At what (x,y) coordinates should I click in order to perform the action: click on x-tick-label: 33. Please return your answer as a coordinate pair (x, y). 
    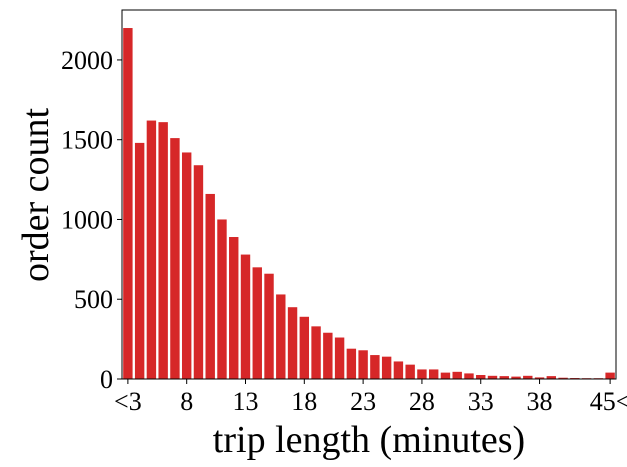
    Looking at the image, I should click on (481, 401).